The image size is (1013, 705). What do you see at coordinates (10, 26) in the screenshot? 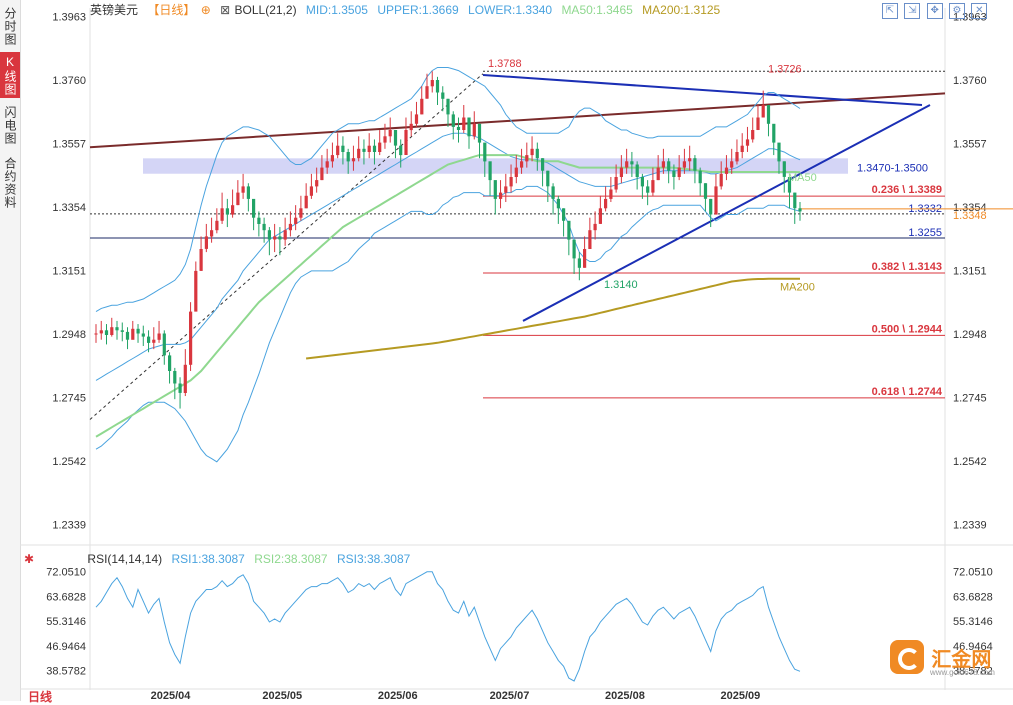
I see `tab-timeshare: 分时图` at bounding box center [10, 26].